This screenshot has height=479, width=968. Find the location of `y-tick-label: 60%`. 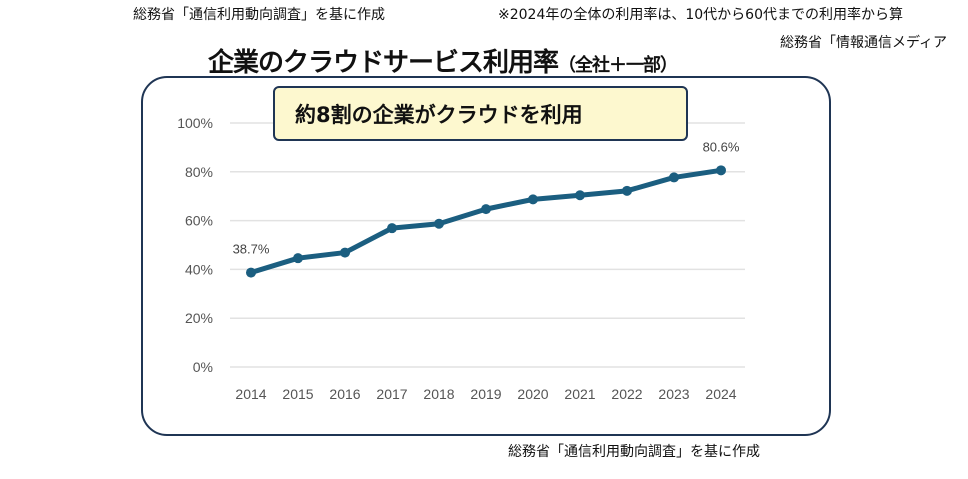

y-tick-label: 60% is located at coordinates (199, 221).